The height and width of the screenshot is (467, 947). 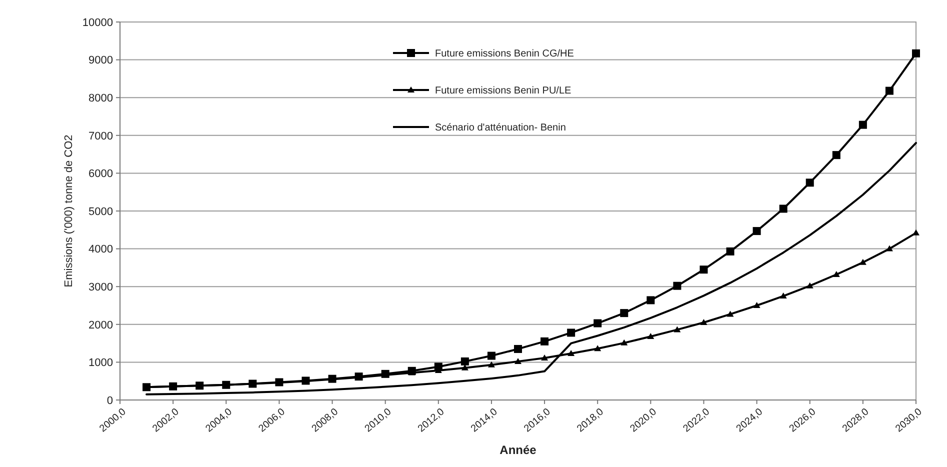 I want to click on legend-label: Scénario d'atténuation- Benin, so click(x=500, y=128).